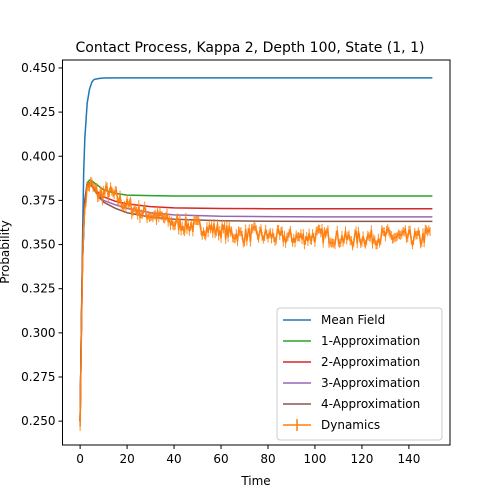 This screenshot has height=500, width=500. I want to click on y-tick-label: 0.275, so click(38, 377).